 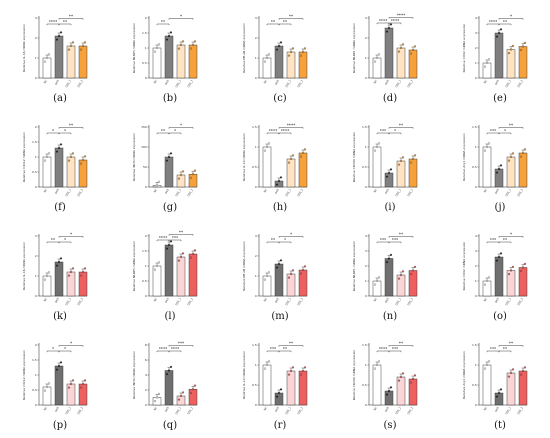 I want to click on y-axis-label: Relative CD206 mRNA expression, so click(x=354, y=157).